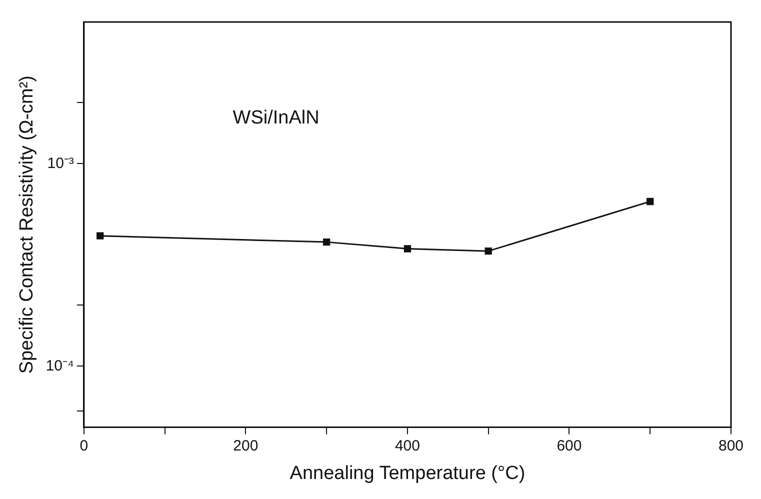 The width and height of the screenshot is (761, 499). What do you see at coordinates (60, 365) in the screenshot?
I see `y-tick-label: 10⁻⁴` at bounding box center [60, 365].